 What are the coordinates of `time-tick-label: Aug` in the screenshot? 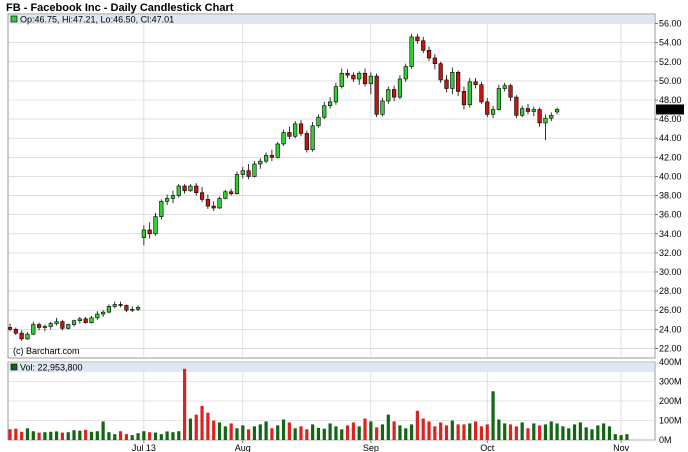 It's located at (243, 447).